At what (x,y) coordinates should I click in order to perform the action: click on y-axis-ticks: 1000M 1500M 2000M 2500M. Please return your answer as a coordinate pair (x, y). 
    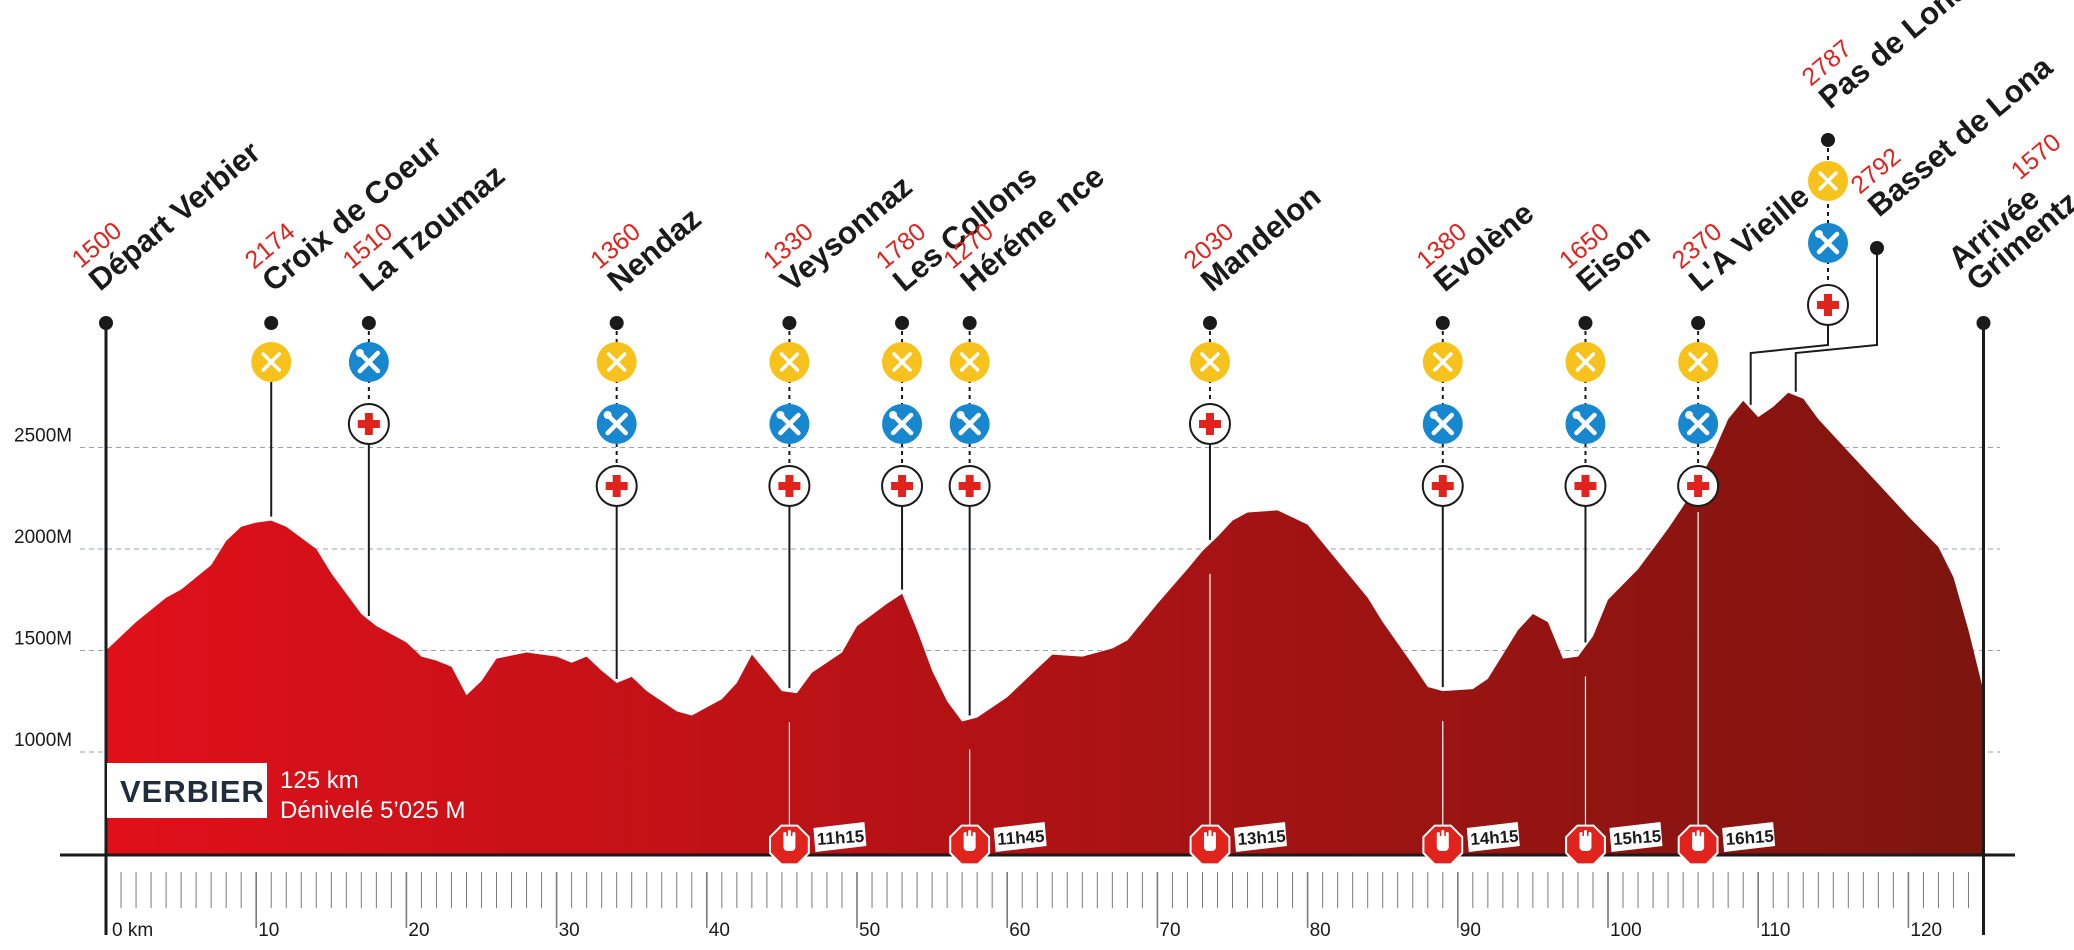
    Looking at the image, I should click on (43, 589).